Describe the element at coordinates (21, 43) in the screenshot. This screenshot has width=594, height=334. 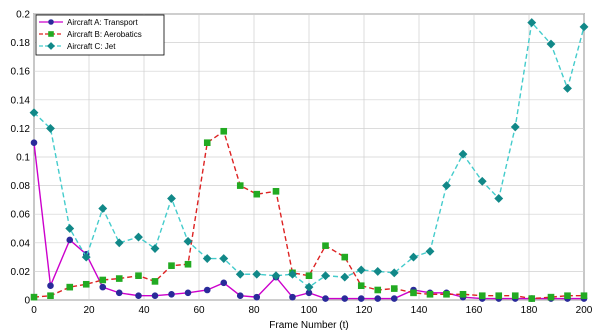
I see `y-tick-label: 0.18` at that location.